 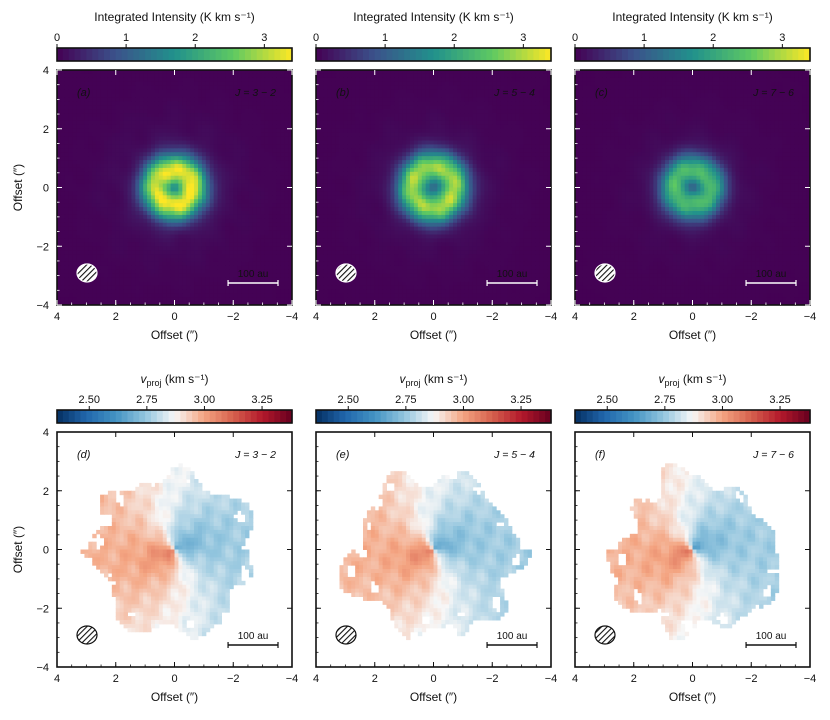 I want to click on velocity-colorbar-1: 2.50 2.75 3.00 3.25 vproj (km s⁻¹), so click(x=174, y=398).